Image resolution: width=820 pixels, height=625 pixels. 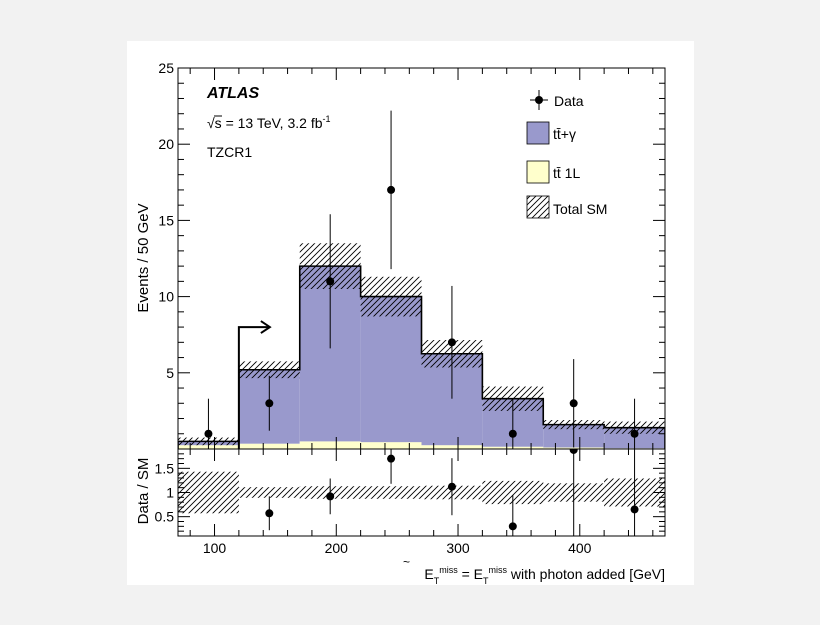 I want to click on x-tick-label: 300, so click(x=458, y=548).